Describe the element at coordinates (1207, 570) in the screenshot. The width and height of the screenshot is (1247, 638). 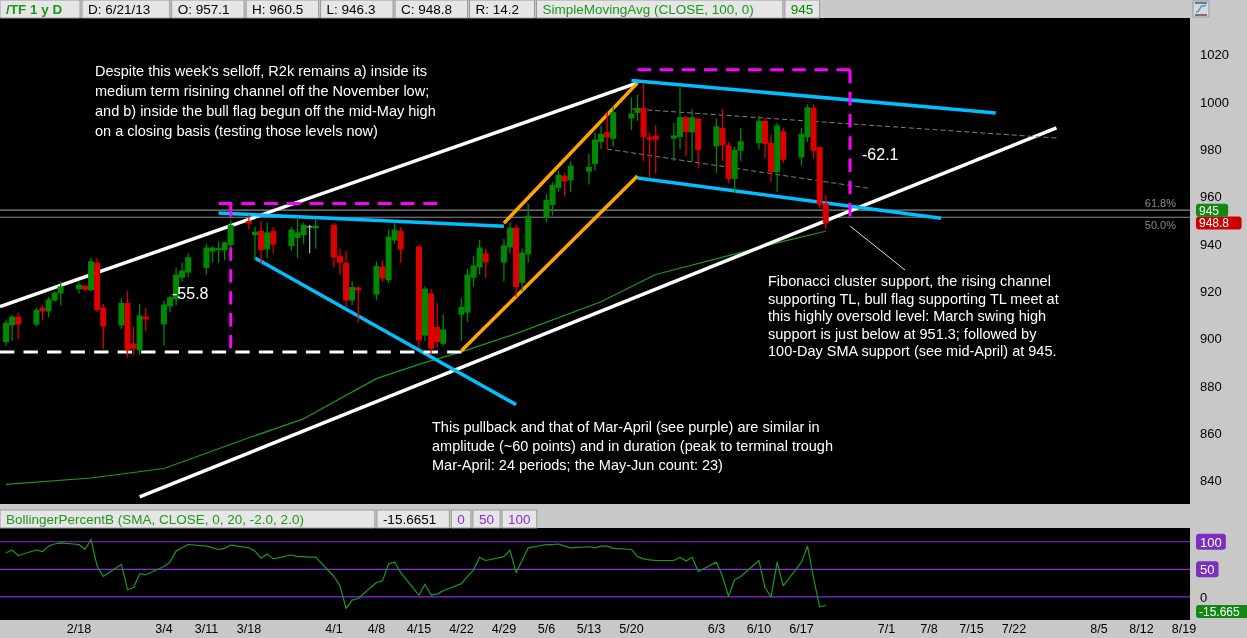
I see `y-tick-label: 50` at that location.